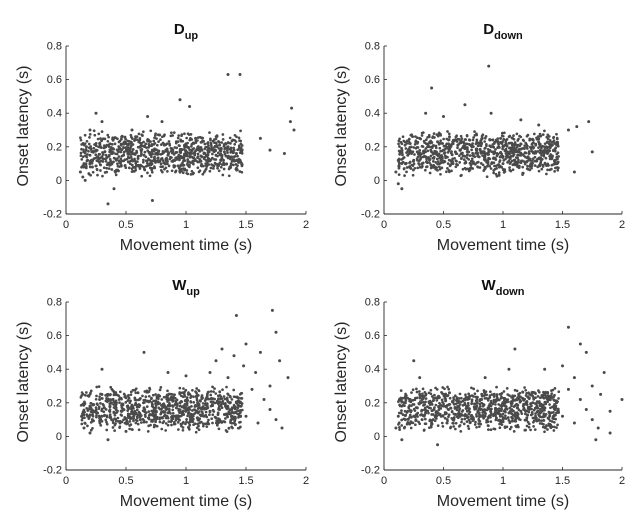 This screenshot has width=633, height=527. Describe the element at coordinates (341, 382) in the screenshot. I see `y-axis-label: Onset latency (s)` at that location.